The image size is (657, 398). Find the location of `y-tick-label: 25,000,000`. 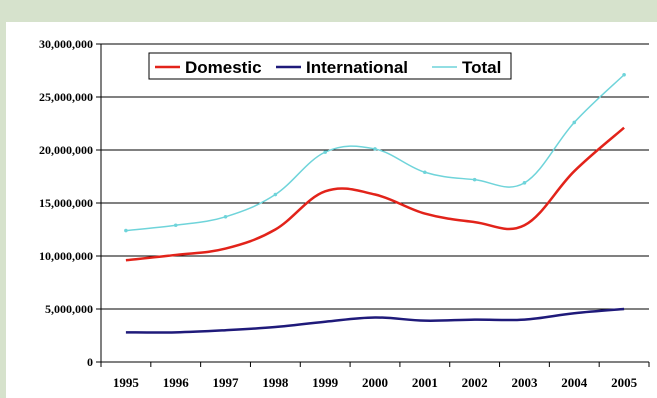

y-tick-label: 25,000,000 is located at coordinates (66, 97).